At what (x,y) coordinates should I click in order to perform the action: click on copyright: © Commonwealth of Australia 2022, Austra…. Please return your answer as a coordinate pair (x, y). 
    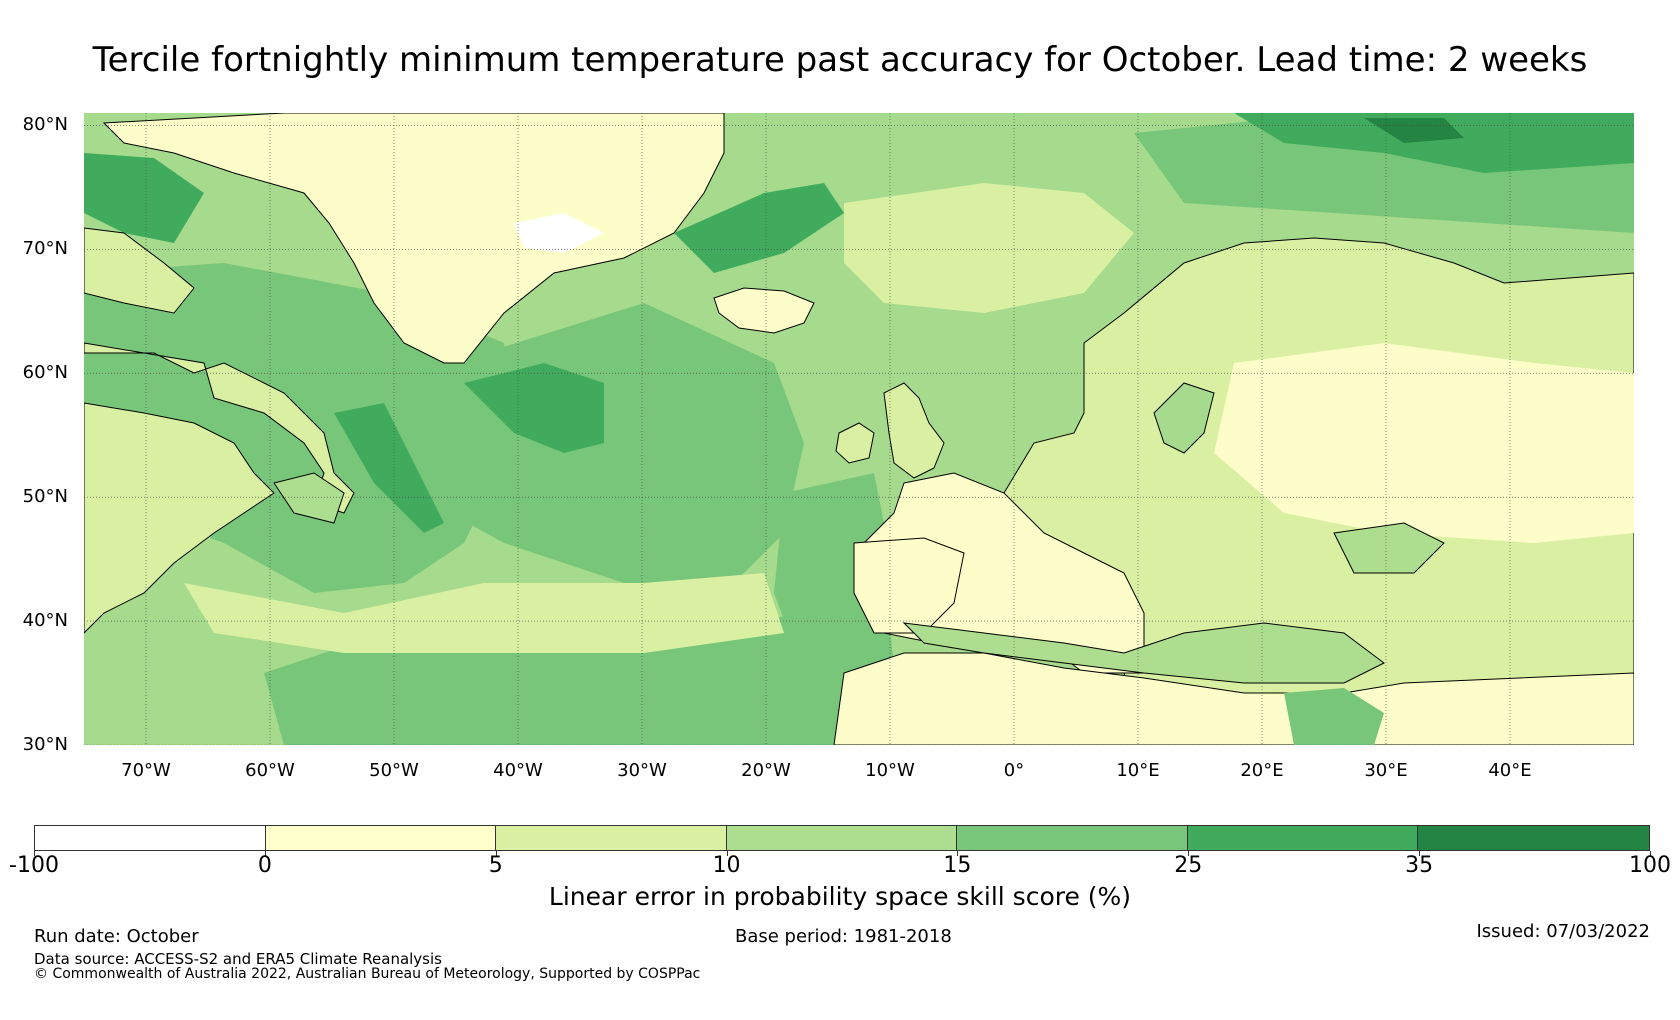
    Looking at the image, I should click on (367, 974).